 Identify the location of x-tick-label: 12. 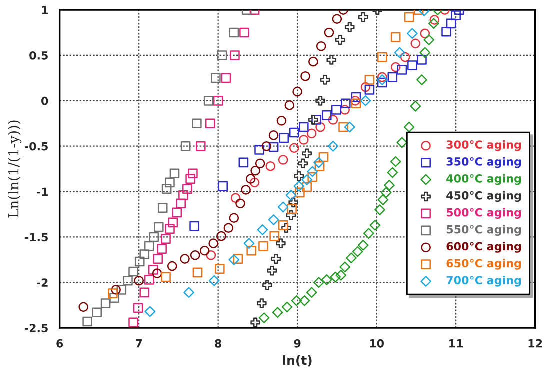
(535, 343).